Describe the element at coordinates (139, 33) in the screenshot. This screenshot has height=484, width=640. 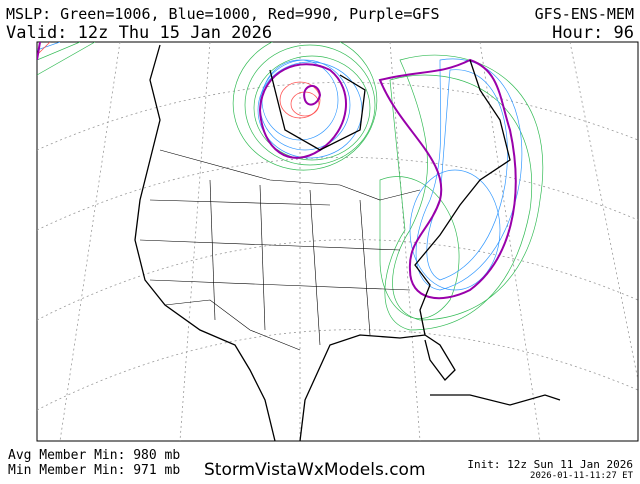
I see `valid-time: Valid: 12z Thu 15 Jan 2026` at that location.